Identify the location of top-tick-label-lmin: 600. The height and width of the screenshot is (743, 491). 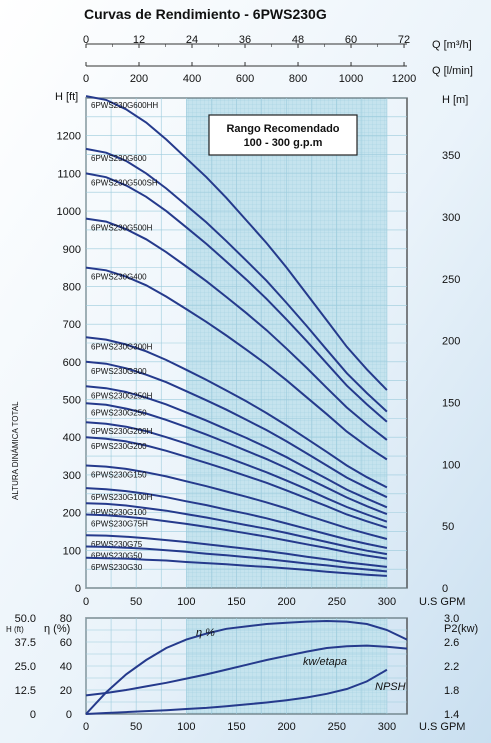
(245, 79).